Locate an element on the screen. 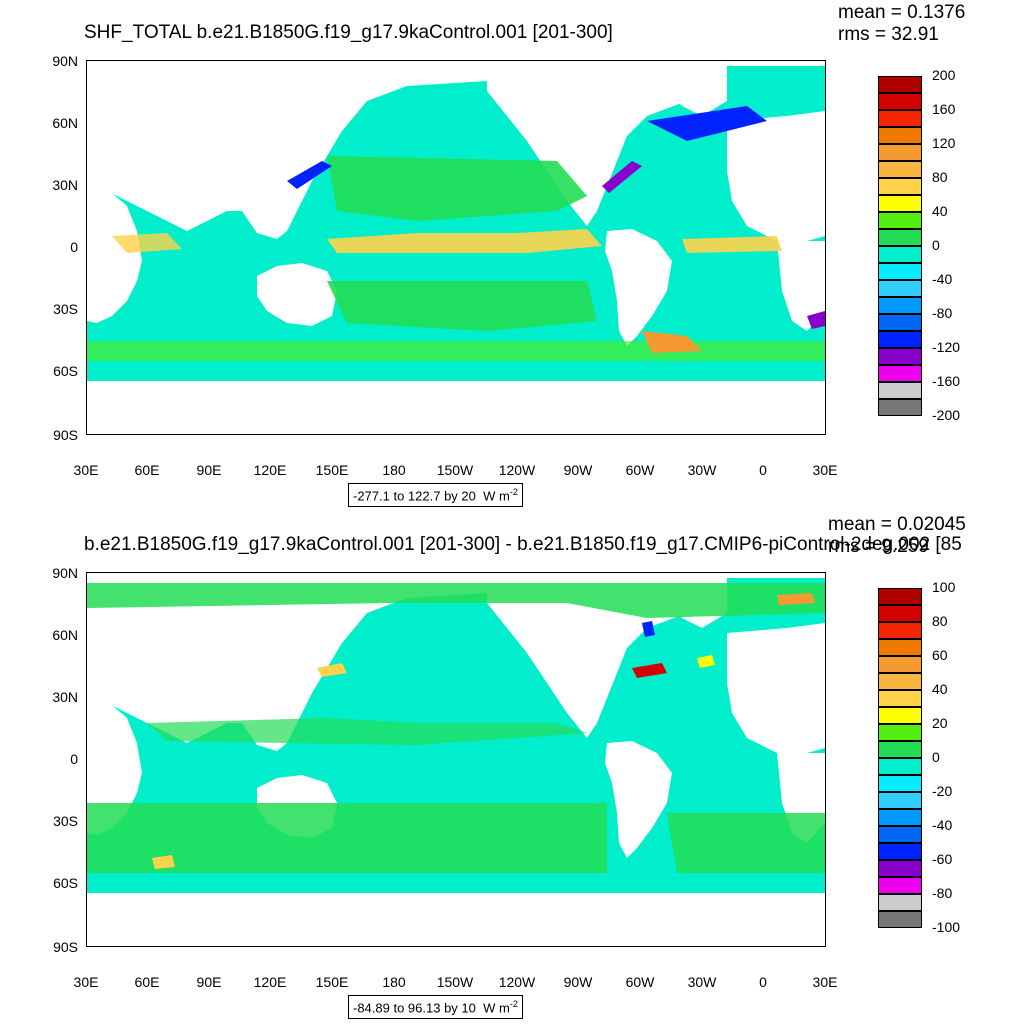 The image size is (1024, 1024). land-australia is located at coordinates (297, 294).